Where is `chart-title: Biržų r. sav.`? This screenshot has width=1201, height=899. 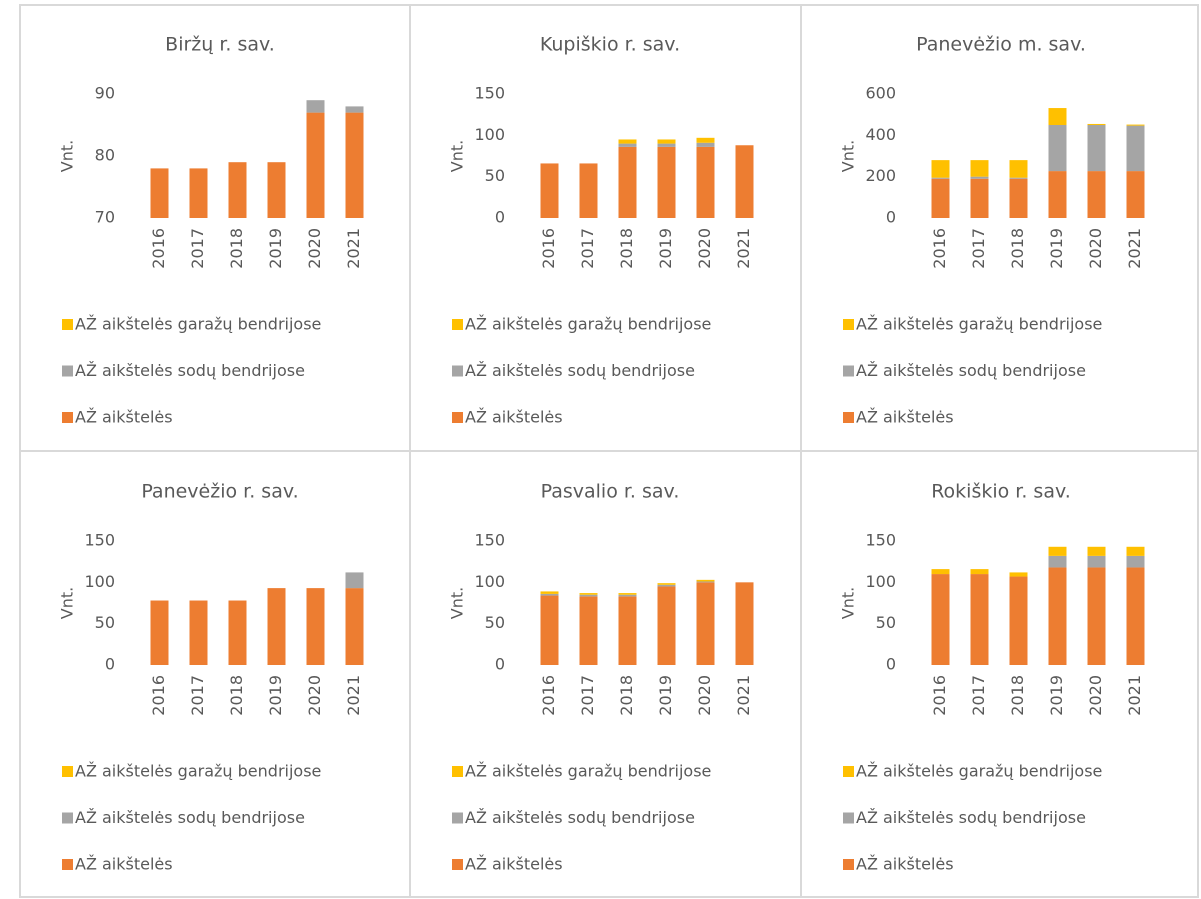
chart-title: Biržų r. sav. is located at coordinates (220, 45).